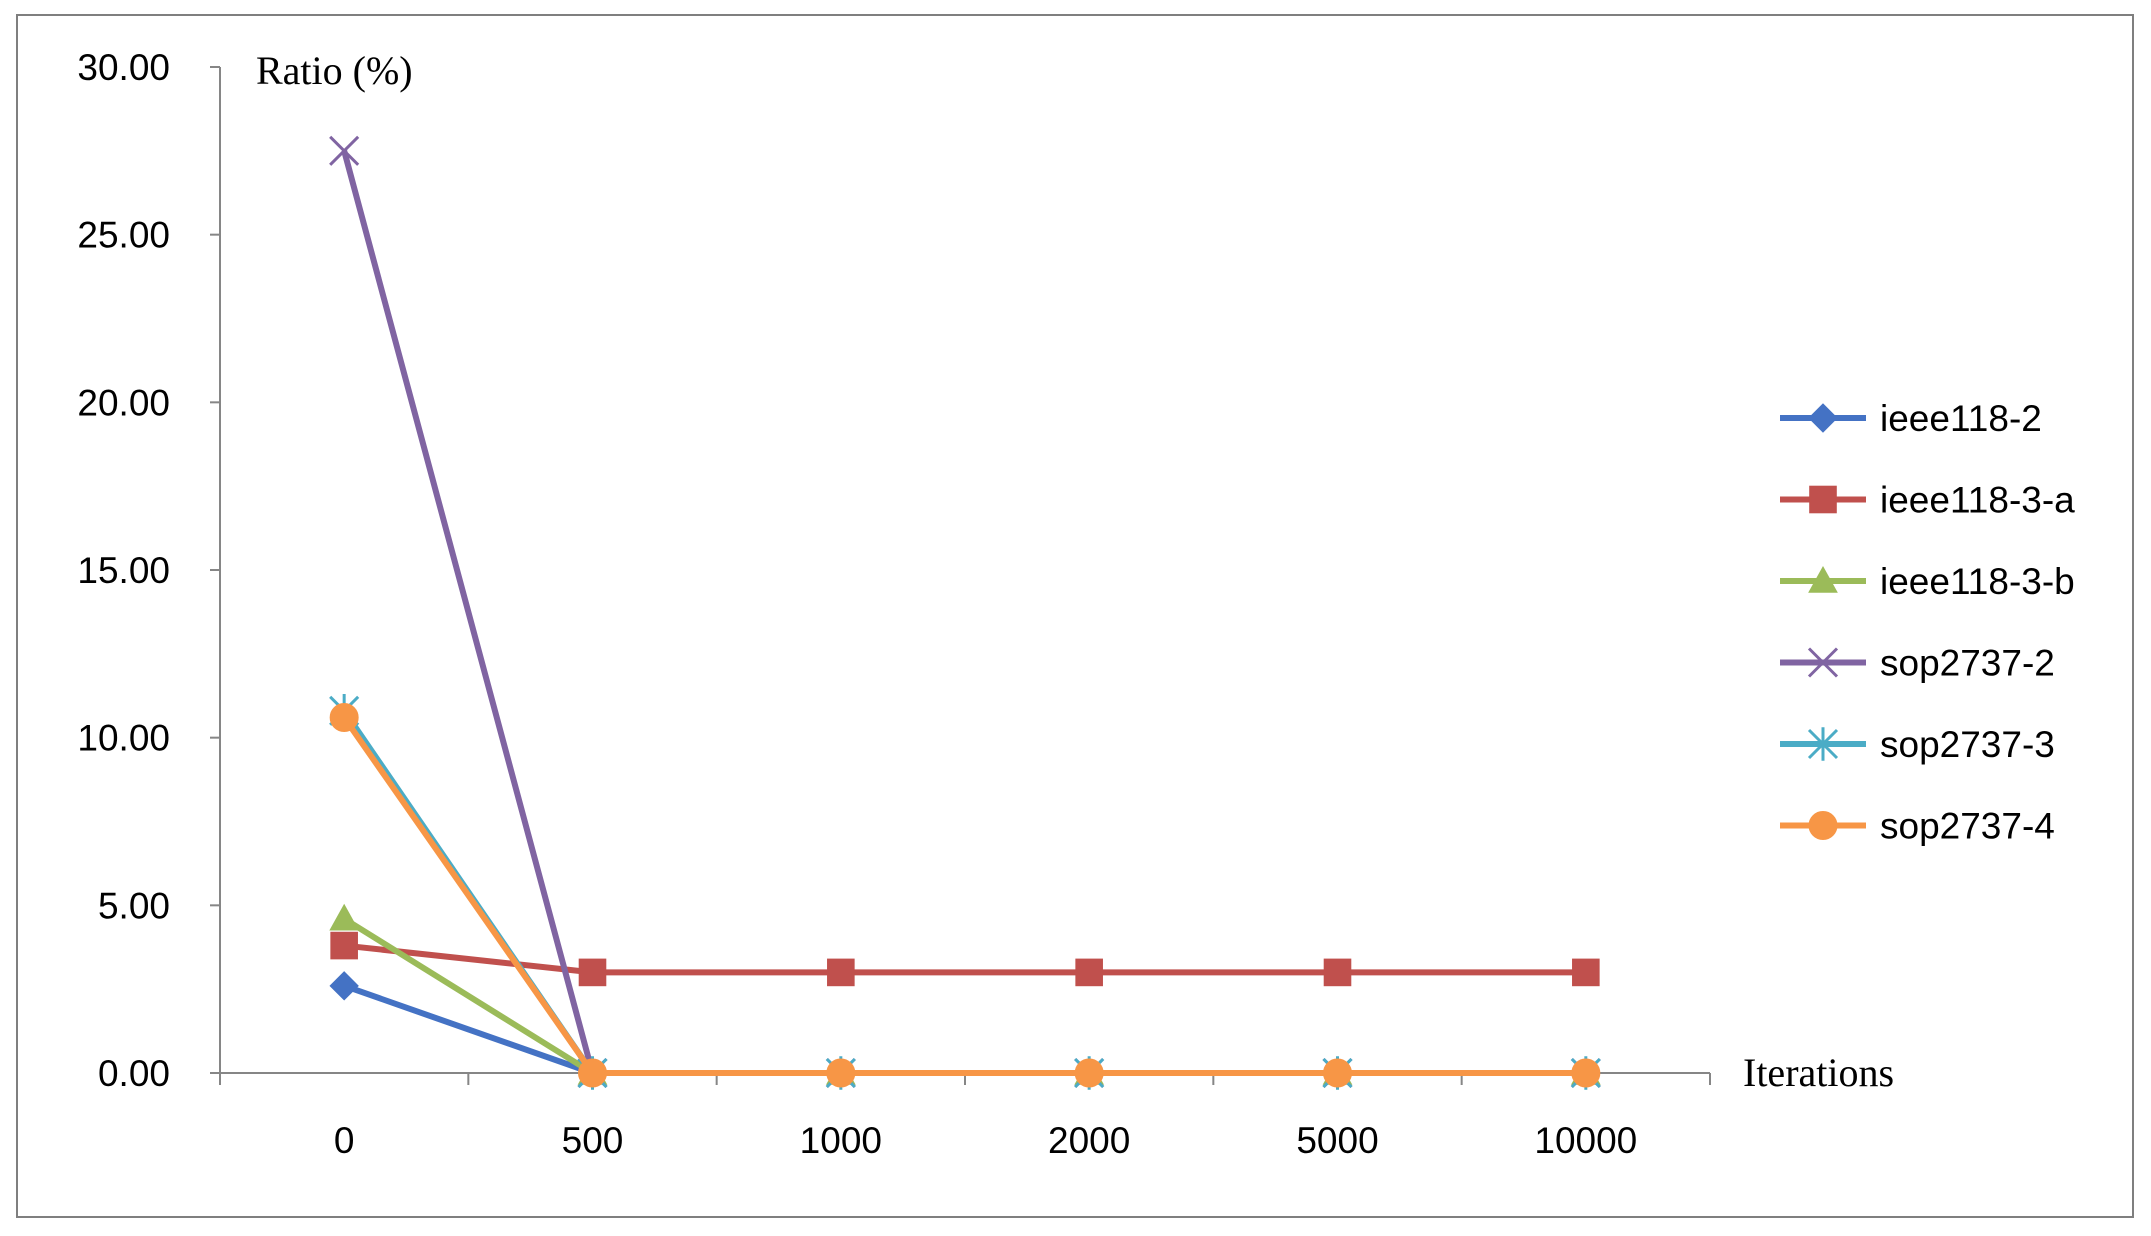 The width and height of the screenshot is (2151, 1236). I want to click on legend-label: sop2737-4, so click(1967, 826).